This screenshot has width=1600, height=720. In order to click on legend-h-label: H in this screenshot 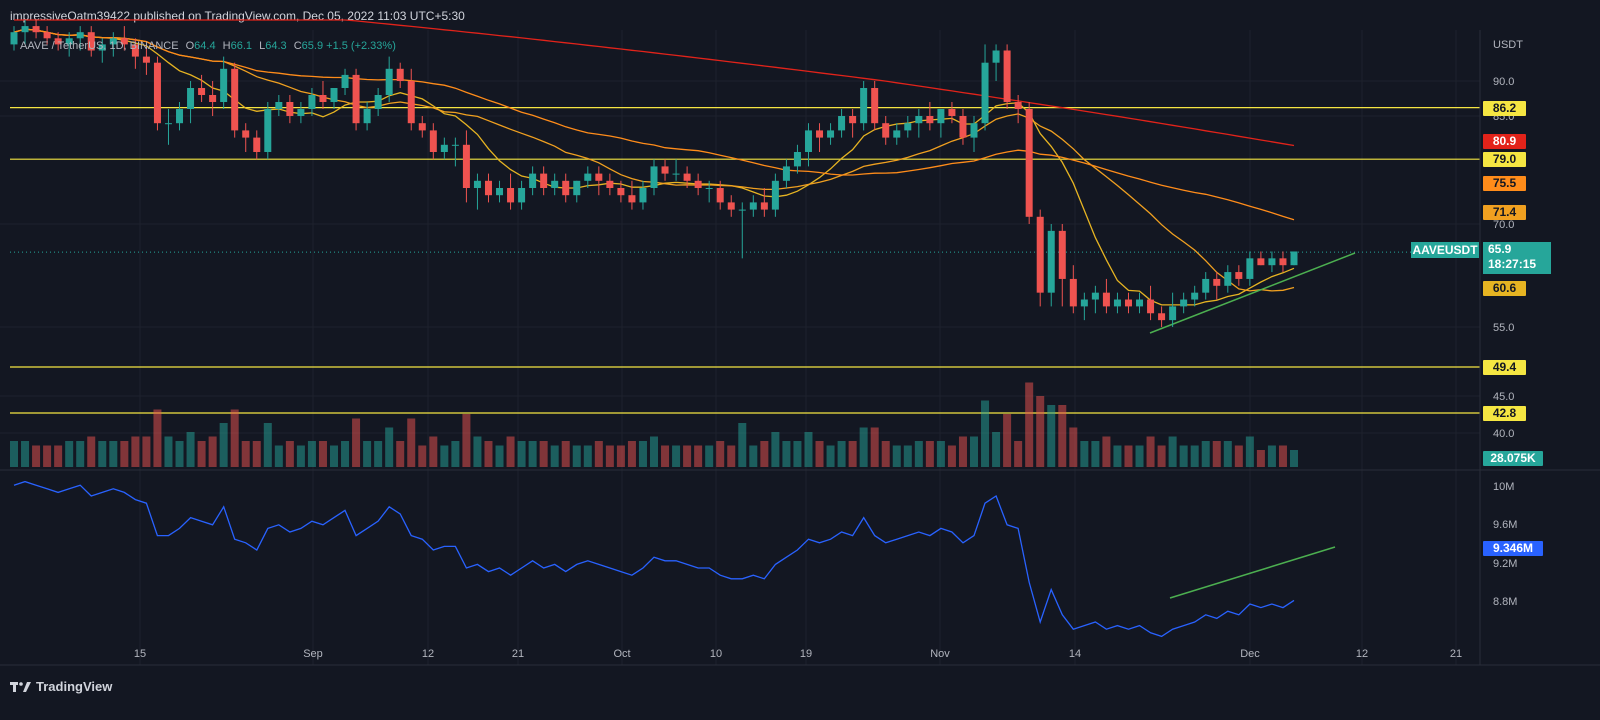, I will do `click(226, 46)`.